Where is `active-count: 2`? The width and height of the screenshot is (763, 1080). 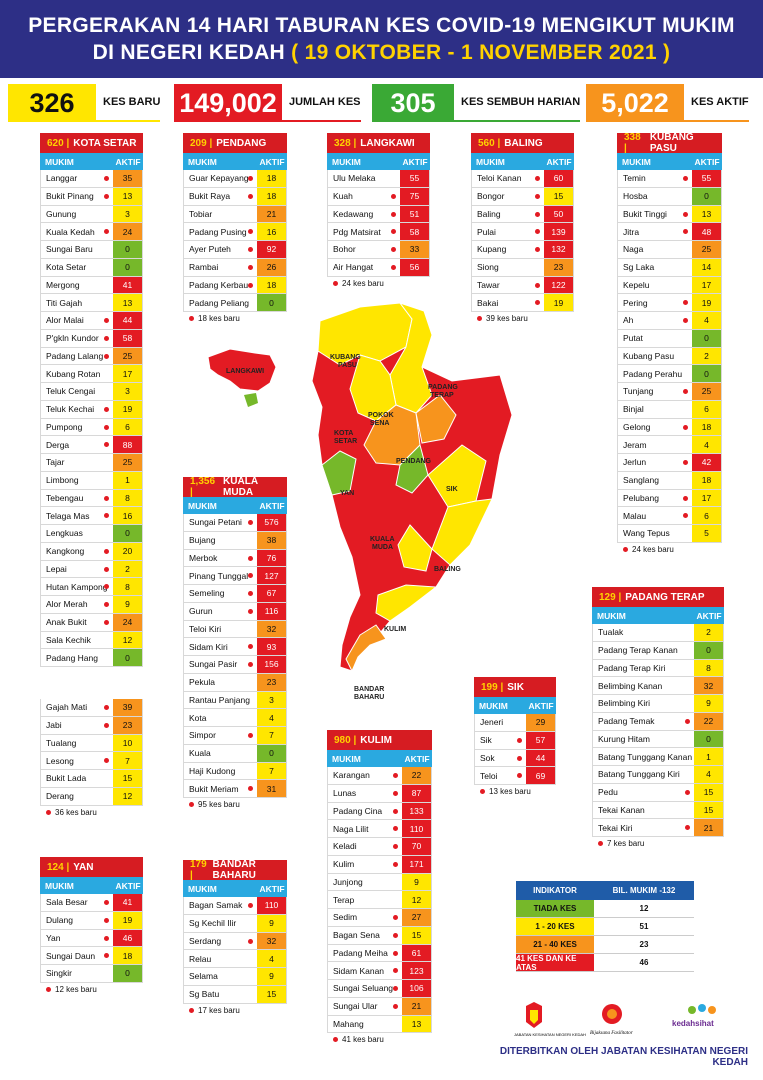
active-count: 2 is located at coordinates (709, 632).